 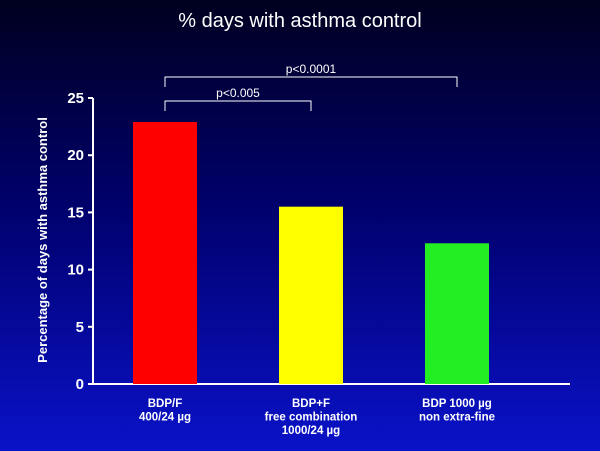 What do you see at coordinates (238, 93) in the screenshot?
I see `p-value-label: p<0.005` at bounding box center [238, 93].